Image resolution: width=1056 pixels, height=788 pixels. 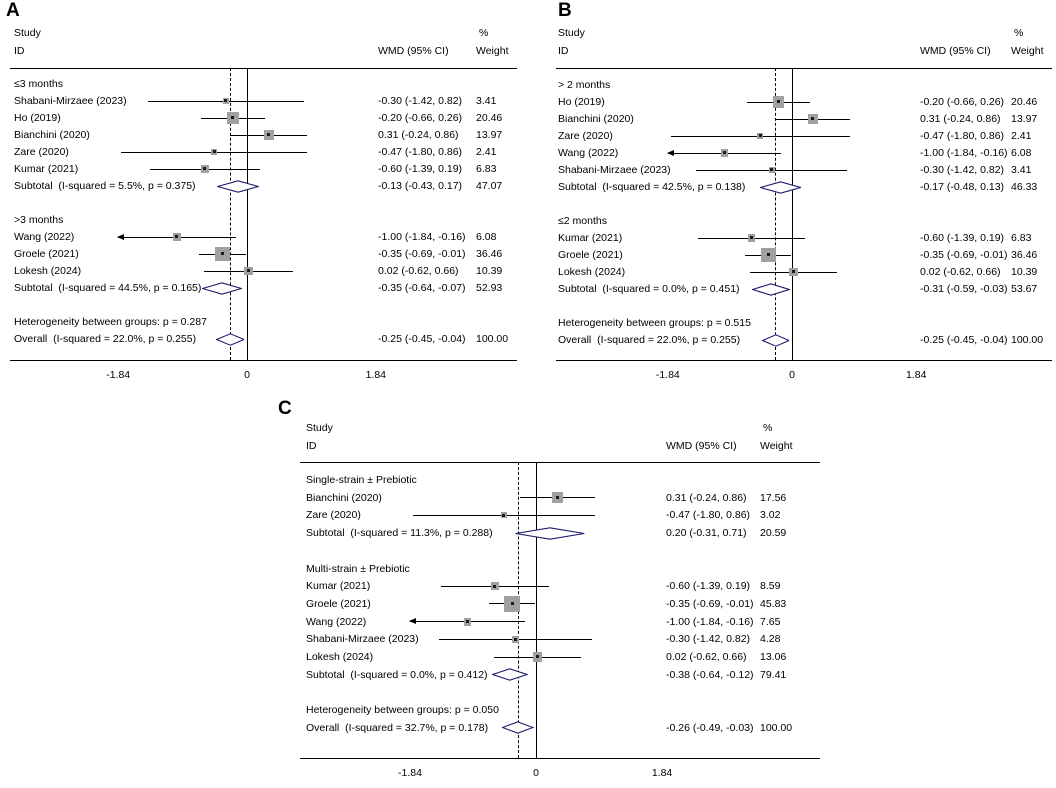 I want to click on group-label: ≤2 months, so click(x=582, y=221).